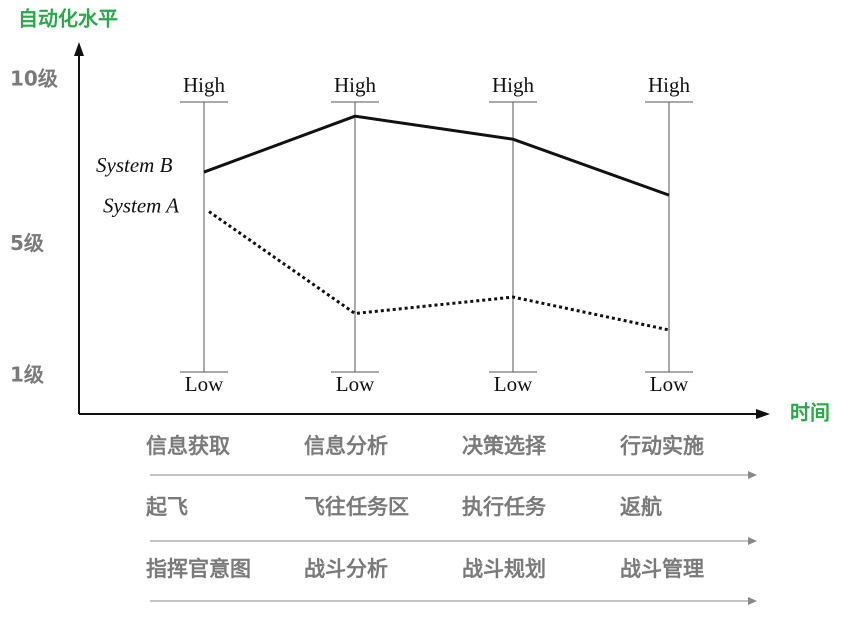 The width and height of the screenshot is (843, 621). I want to click on x-tick-label: 信息获取, so click(188, 446).